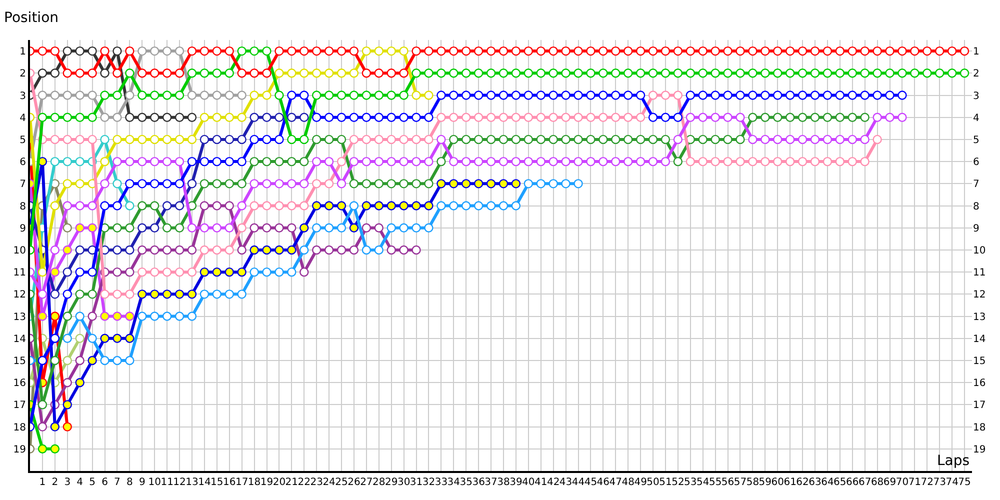  I want to click on x-tick-label: 50, so click(653, 482).